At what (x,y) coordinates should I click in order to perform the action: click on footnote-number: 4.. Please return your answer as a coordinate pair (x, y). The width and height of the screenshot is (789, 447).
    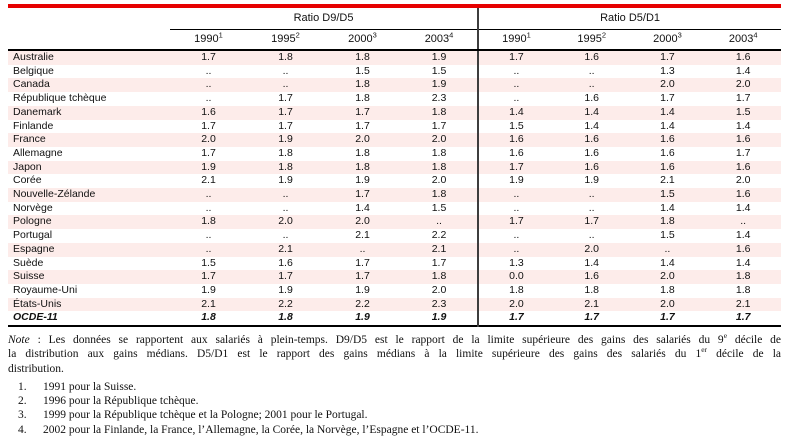
    Looking at the image, I should click on (22, 429).